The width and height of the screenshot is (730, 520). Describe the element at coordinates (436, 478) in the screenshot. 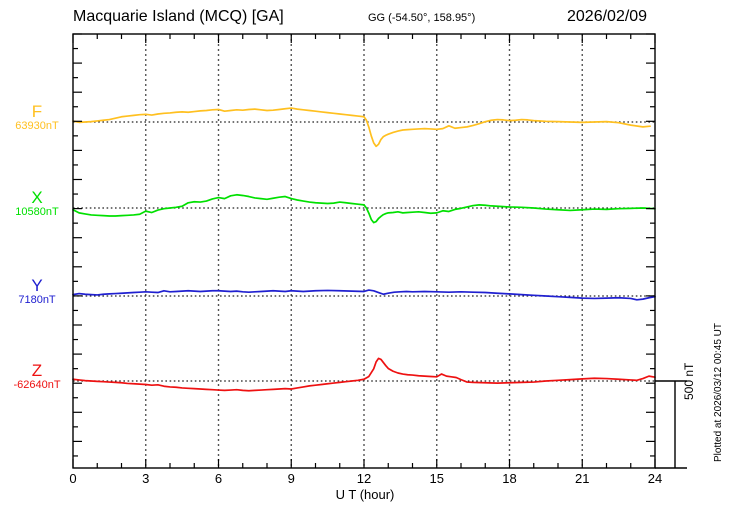

I see `x-tick-label-15: 15` at that location.